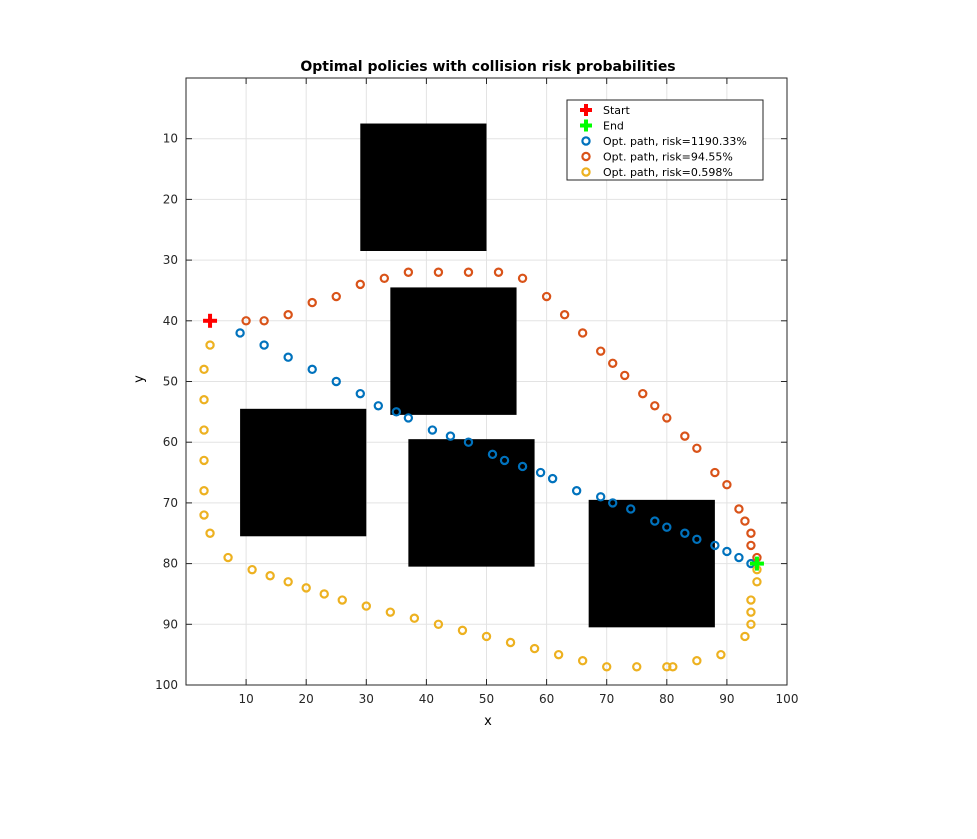 This screenshot has width=977, height=839. I want to click on x-tick-label: 60, so click(546, 699).